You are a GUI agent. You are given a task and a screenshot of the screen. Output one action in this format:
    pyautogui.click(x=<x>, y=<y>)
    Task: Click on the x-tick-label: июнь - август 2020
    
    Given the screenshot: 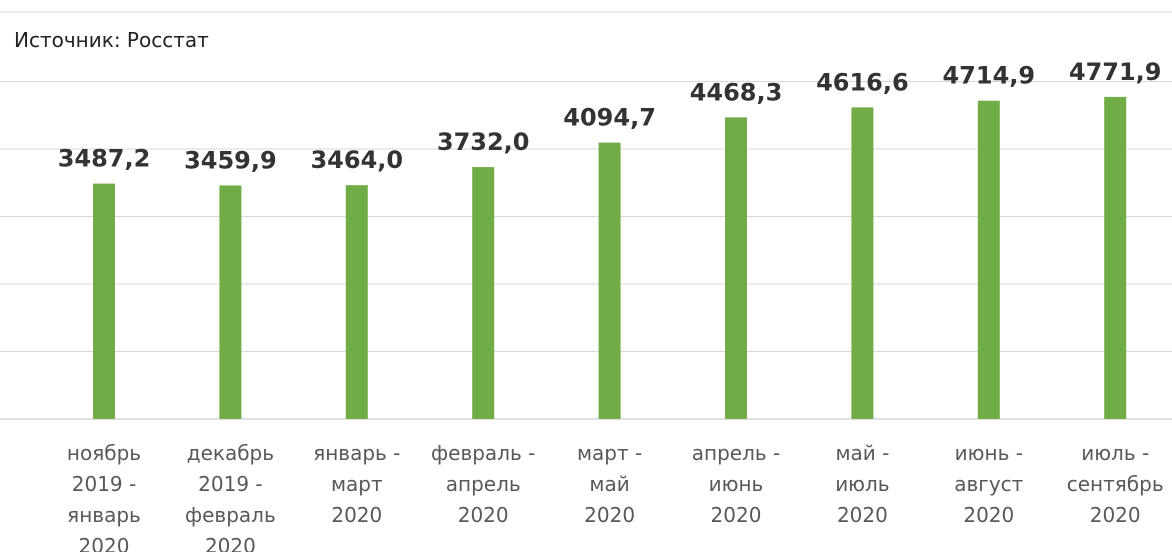 What is the action you would take?
    pyautogui.click(x=988, y=484)
    